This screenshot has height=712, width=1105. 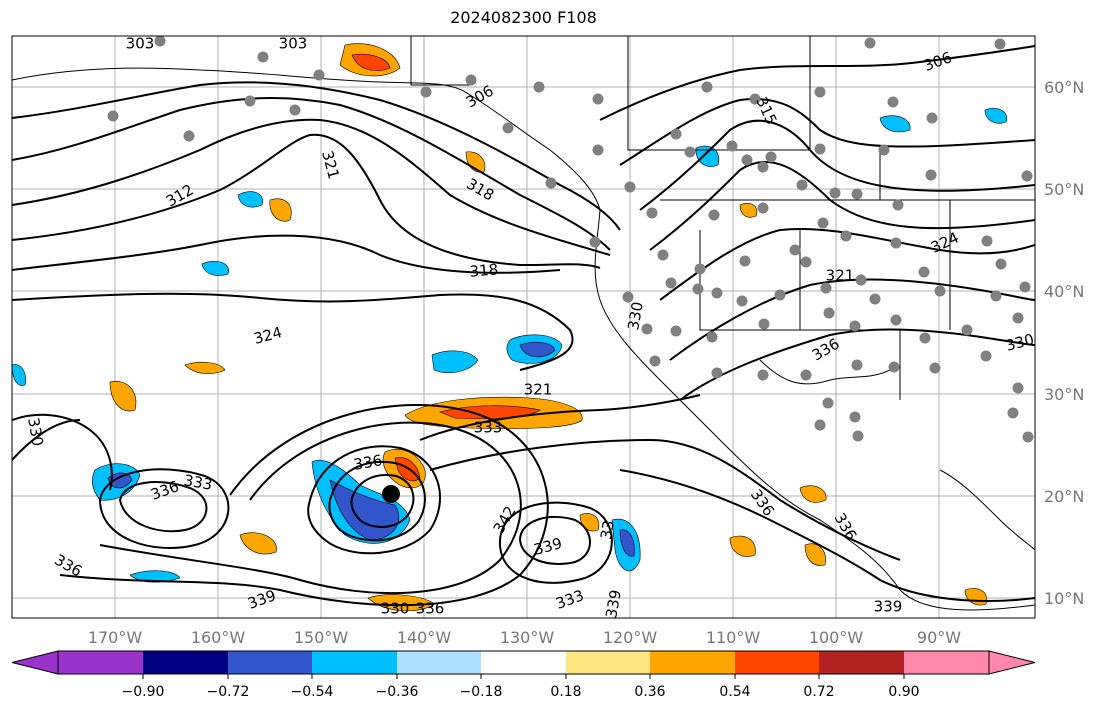 I want to click on latitude-label: 20°N, so click(x=1064, y=496).